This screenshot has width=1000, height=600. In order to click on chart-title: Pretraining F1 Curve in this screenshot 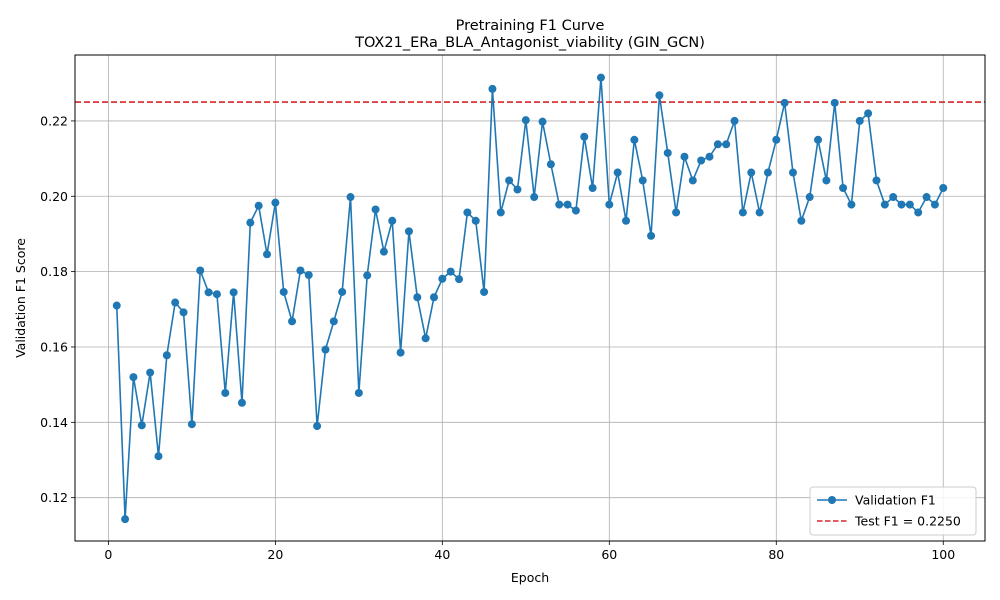, I will do `click(530, 26)`.